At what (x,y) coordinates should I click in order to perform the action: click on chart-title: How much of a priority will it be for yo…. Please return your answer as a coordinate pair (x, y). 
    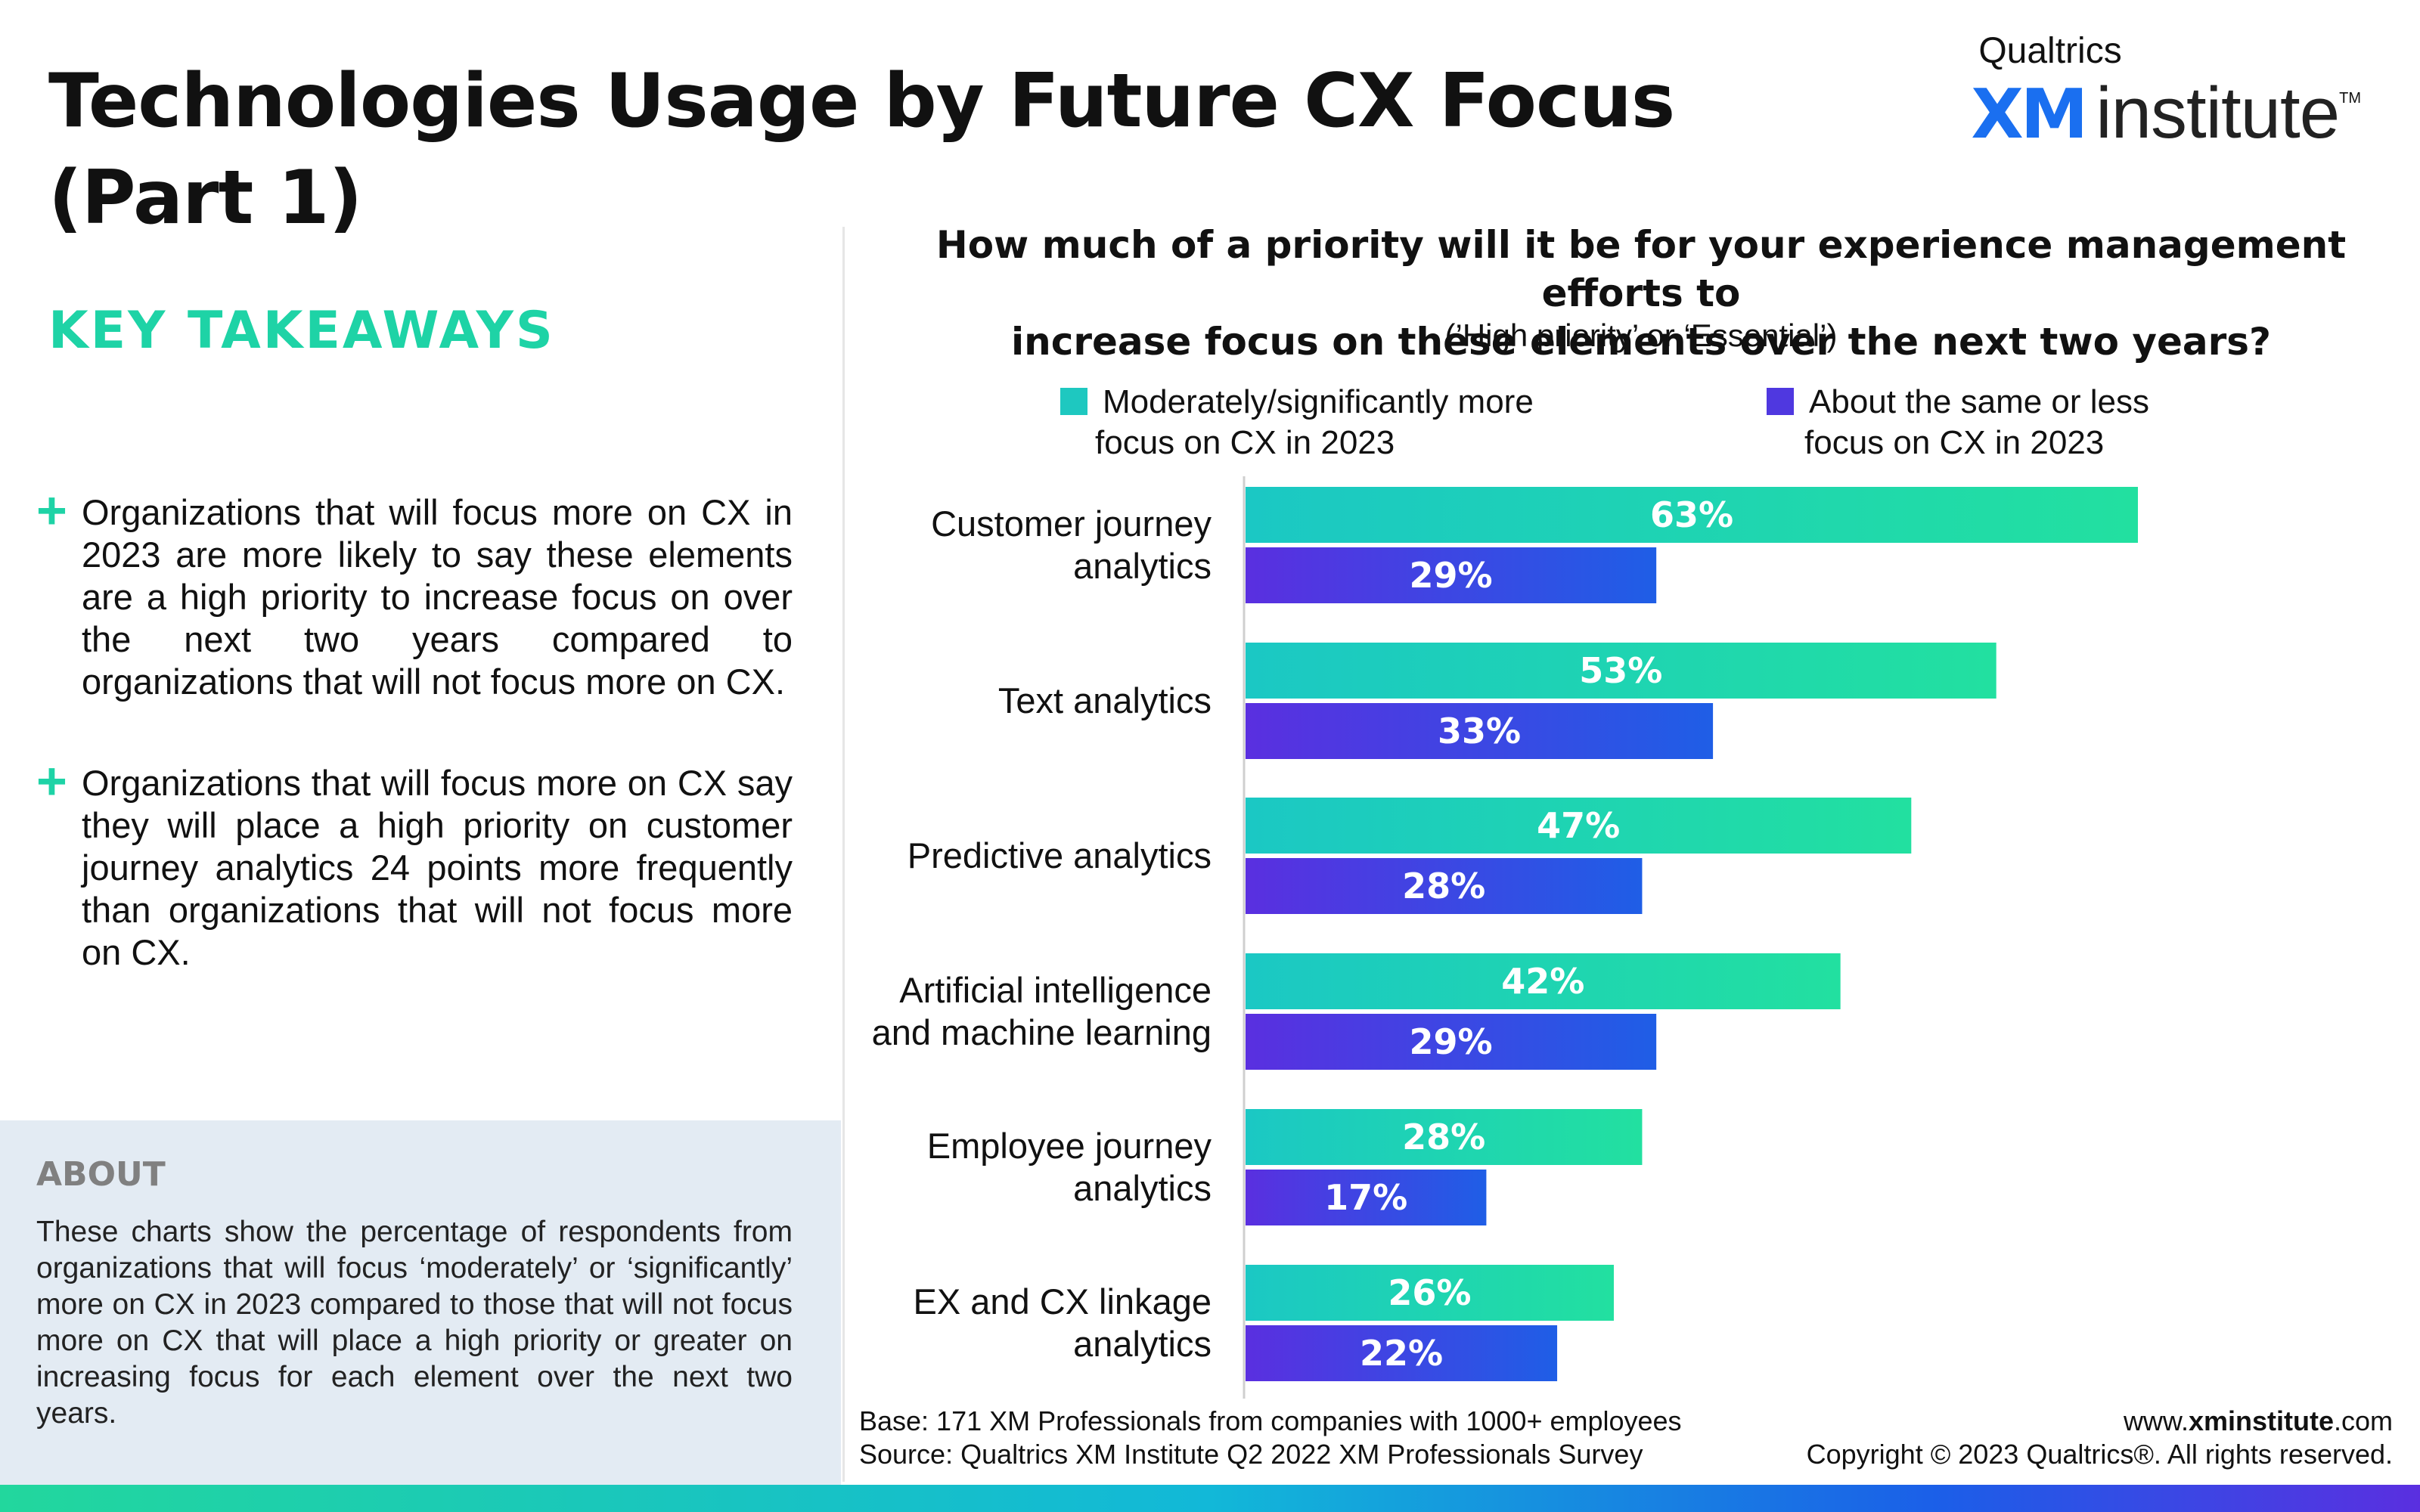
    Looking at the image, I should click on (1641, 293).